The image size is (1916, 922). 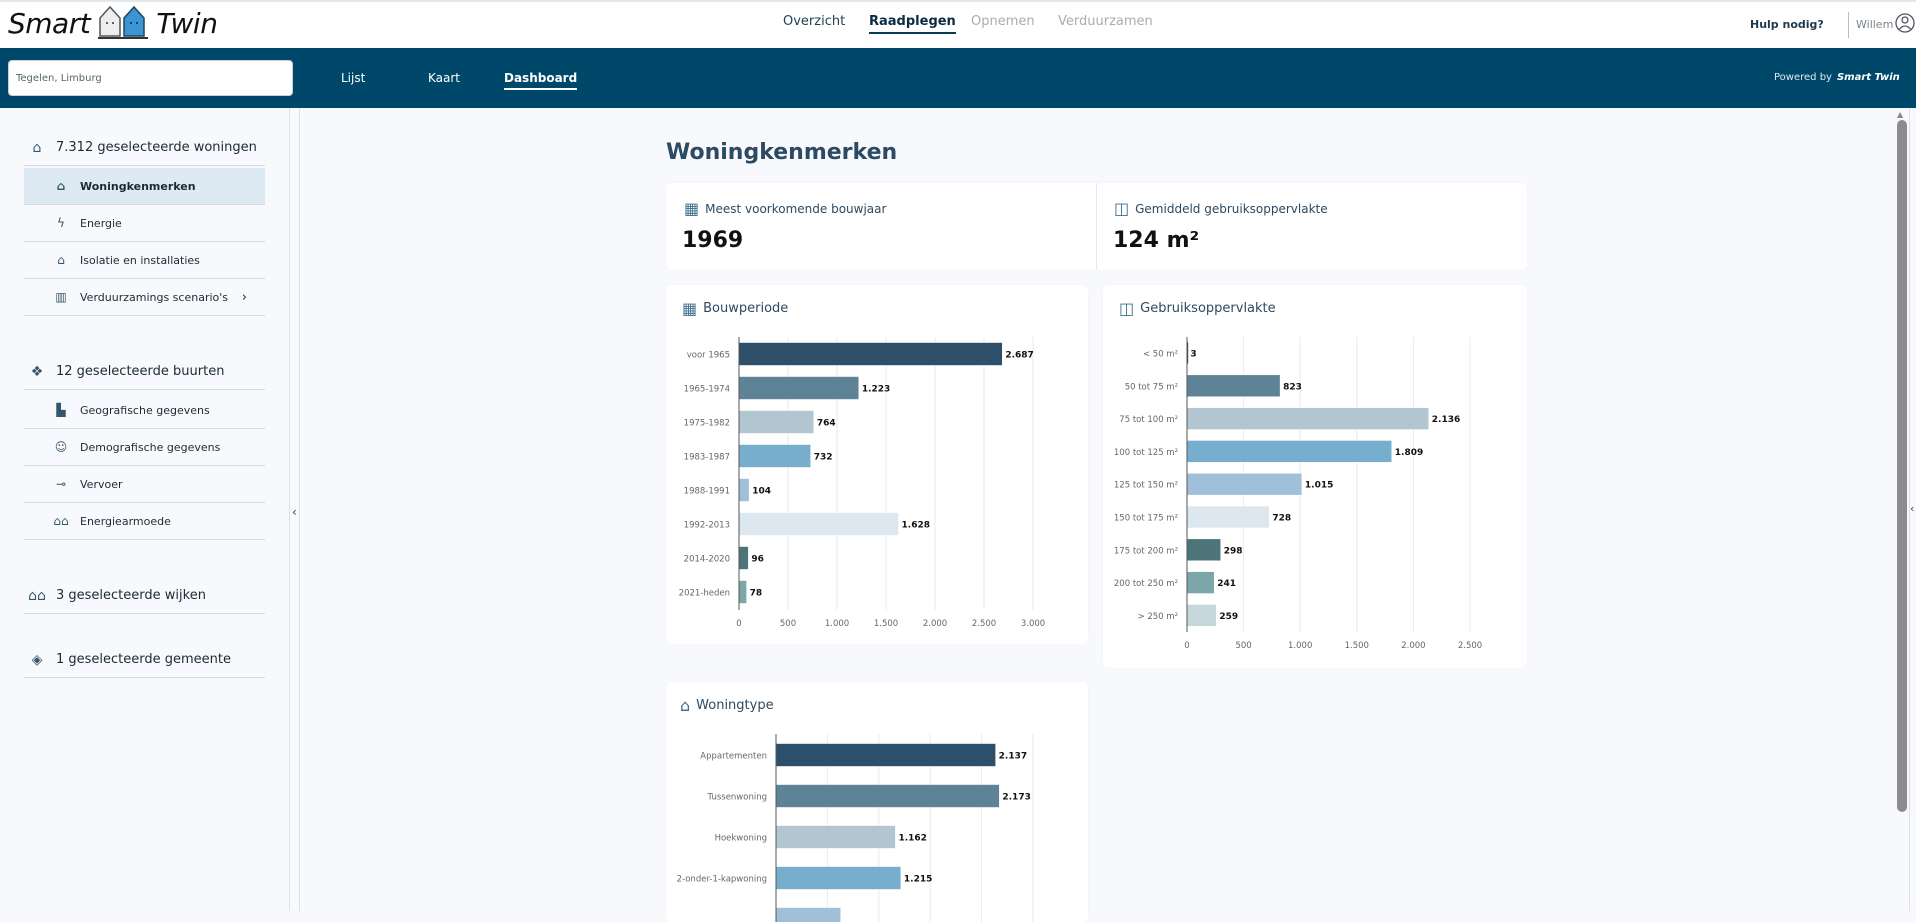 What do you see at coordinates (912, 24) in the screenshot?
I see `nav-raadplegen: Raadplegen` at bounding box center [912, 24].